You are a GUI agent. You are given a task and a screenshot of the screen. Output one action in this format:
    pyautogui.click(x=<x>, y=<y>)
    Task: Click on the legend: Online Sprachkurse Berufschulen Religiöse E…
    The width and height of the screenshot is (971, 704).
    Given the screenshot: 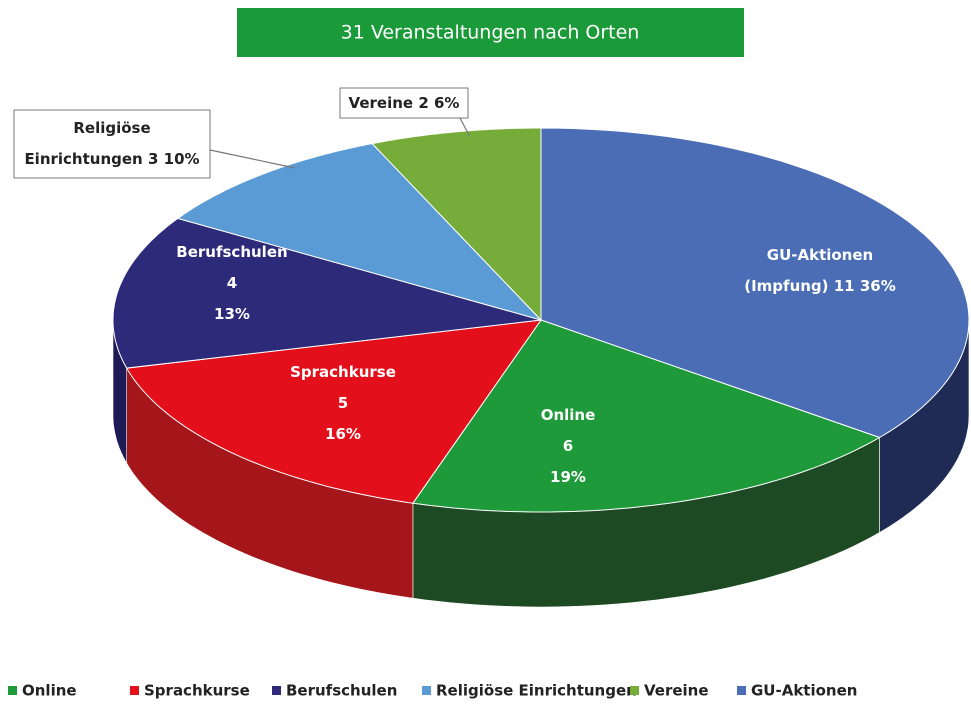 What is the action you would take?
    pyautogui.click(x=432, y=691)
    